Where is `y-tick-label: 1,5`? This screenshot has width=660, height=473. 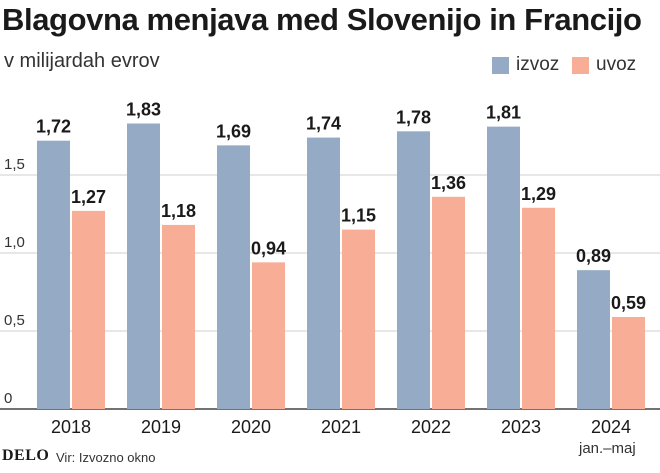 y-tick-label: 1,5 is located at coordinates (14, 164).